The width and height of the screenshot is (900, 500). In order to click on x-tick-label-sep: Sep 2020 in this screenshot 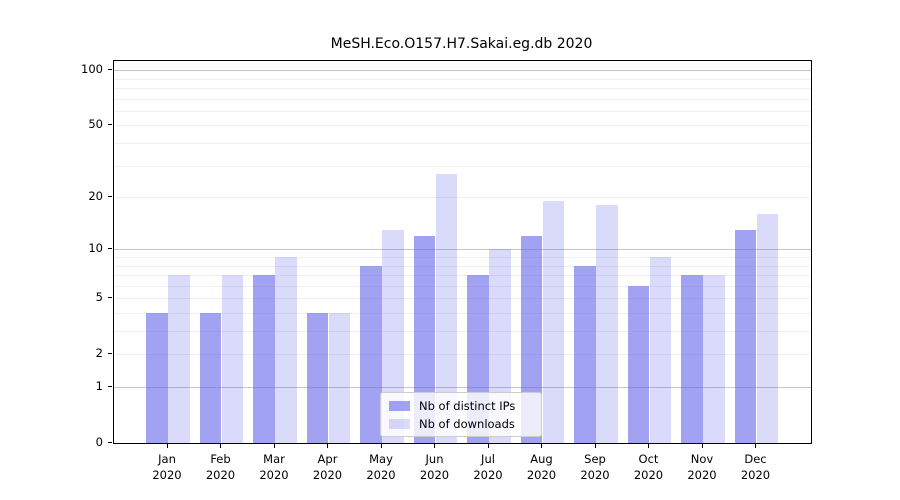, I will do `click(595, 467)`.